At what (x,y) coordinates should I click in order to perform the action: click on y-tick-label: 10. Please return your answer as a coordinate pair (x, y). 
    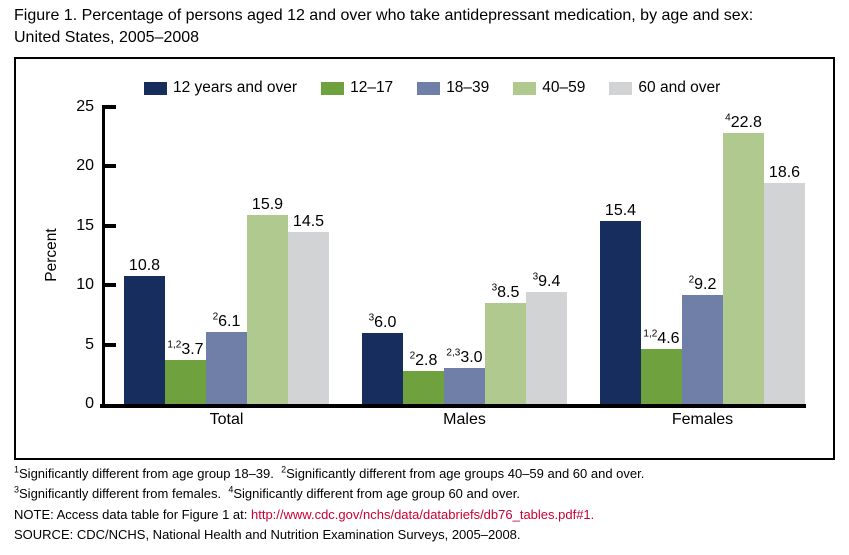
    Looking at the image, I should click on (85, 285).